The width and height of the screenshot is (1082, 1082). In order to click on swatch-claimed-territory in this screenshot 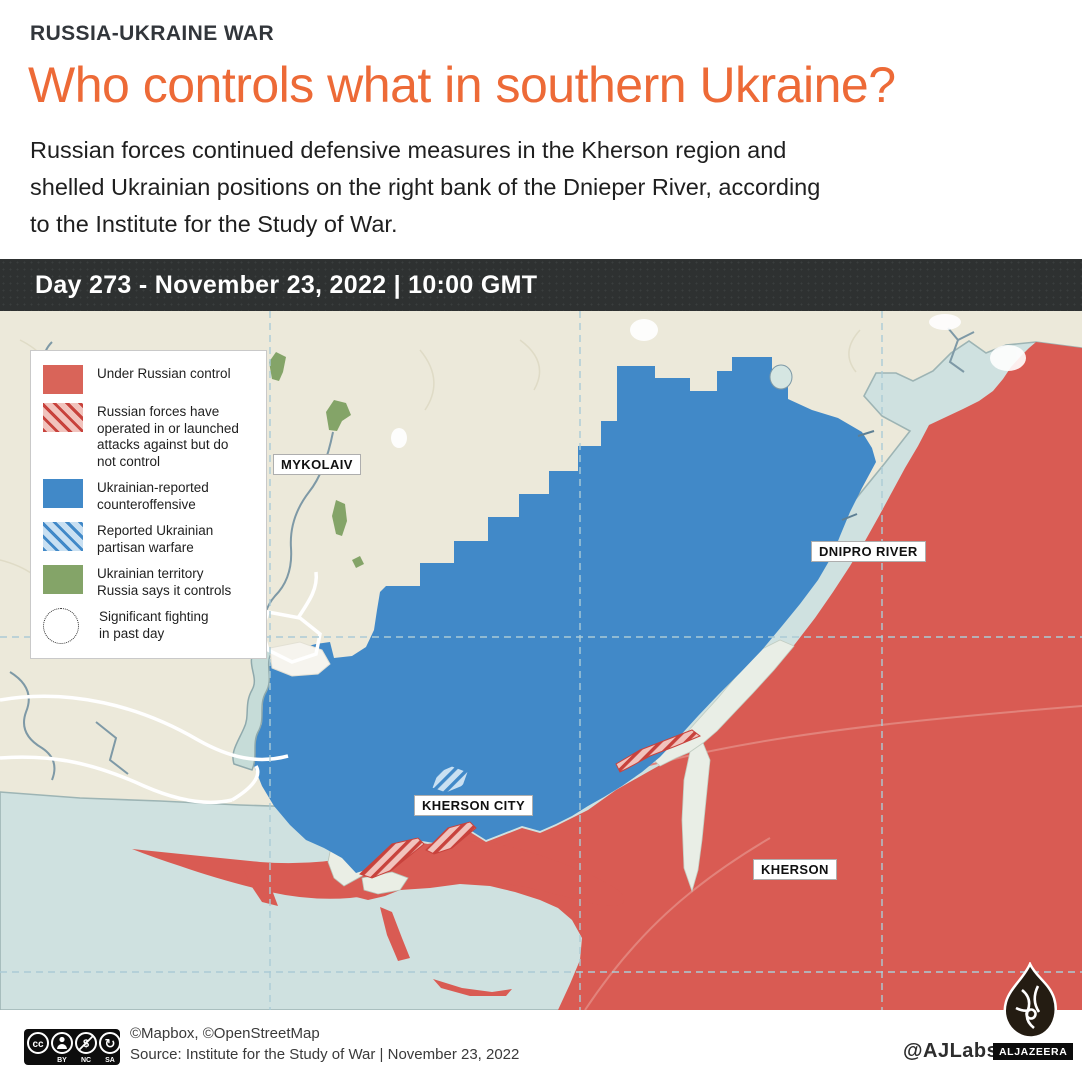, I will do `click(63, 579)`.